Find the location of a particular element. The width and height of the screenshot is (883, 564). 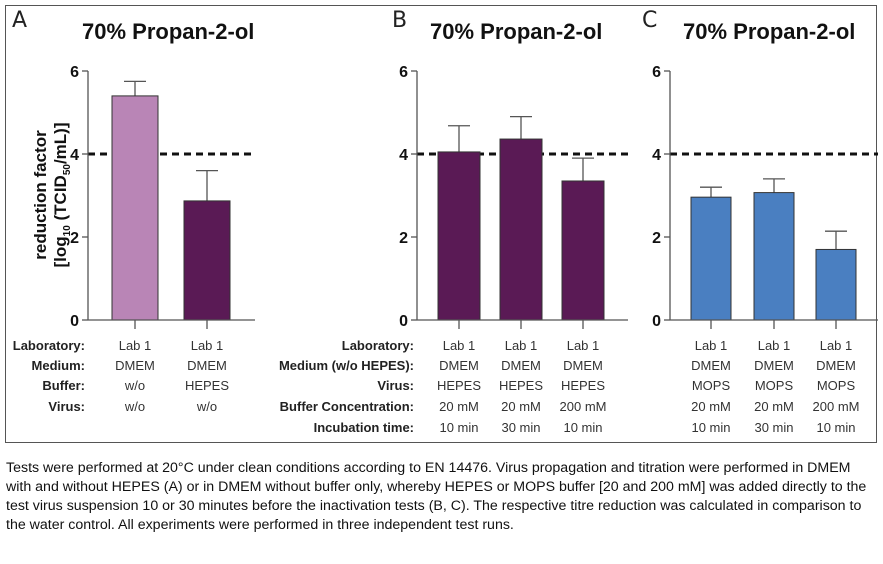

y-axis-label-line2: [log10 (TCID50/mL)] is located at coordinates (62, 195).